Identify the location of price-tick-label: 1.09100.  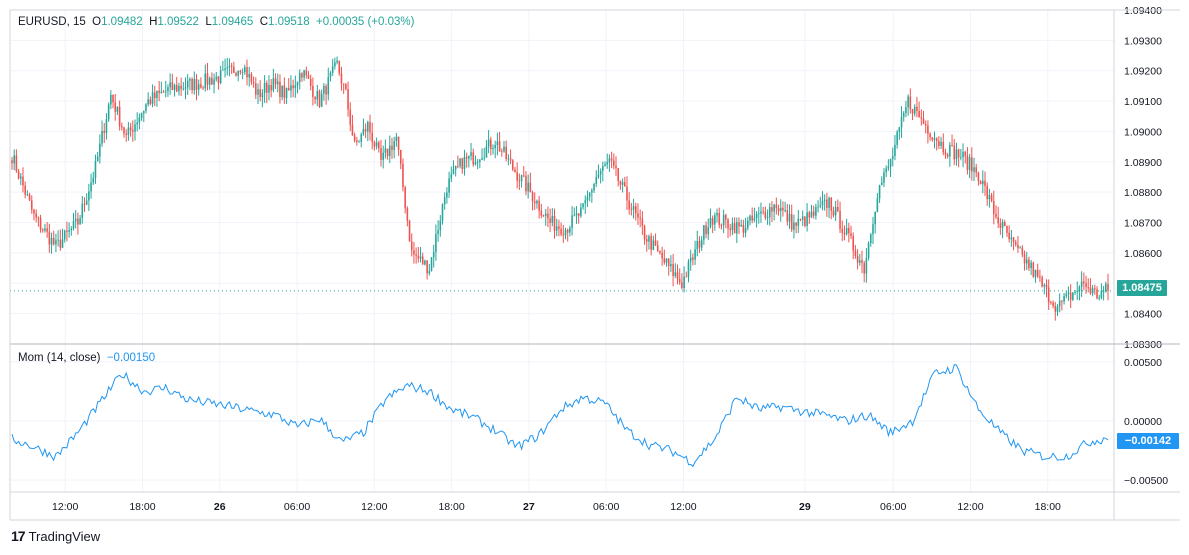
(1143, 102).